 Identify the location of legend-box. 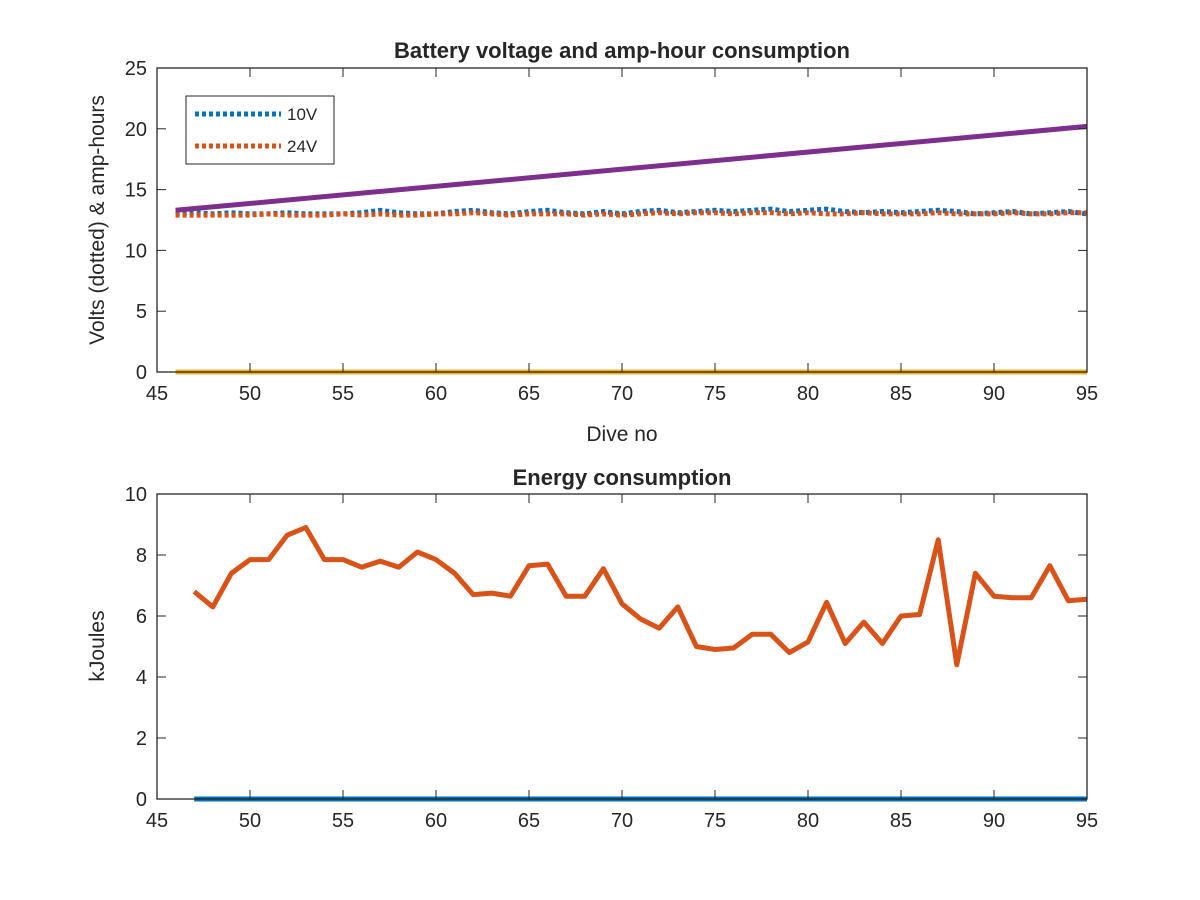
(260, 130).